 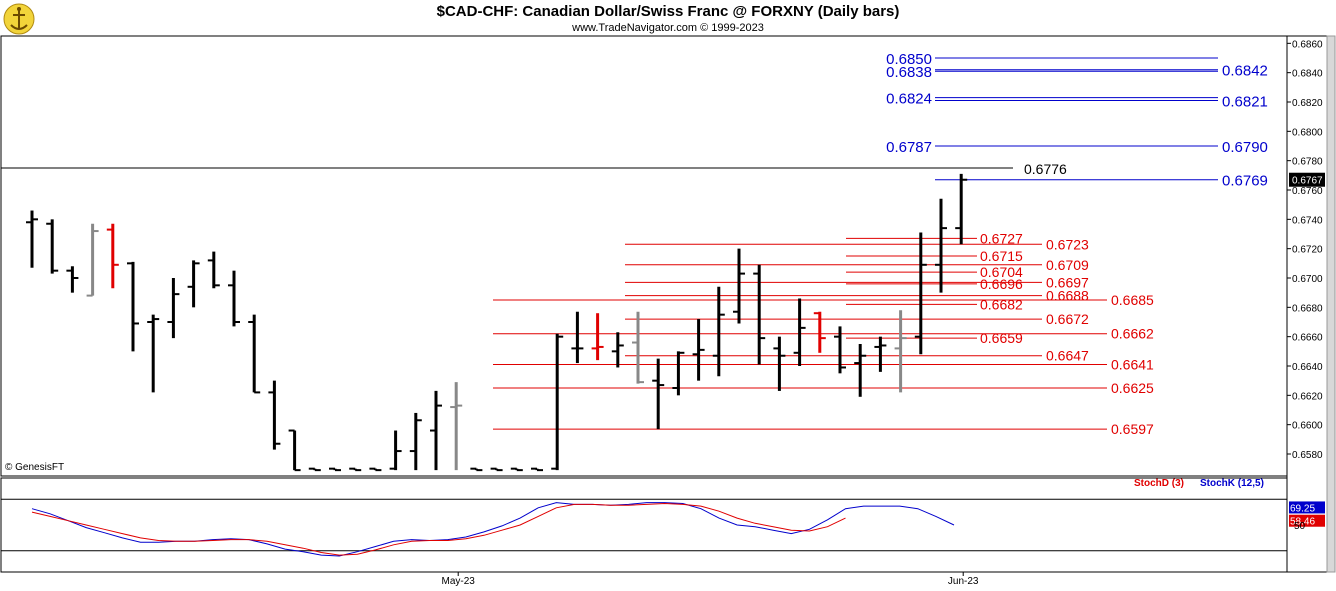 I want to click on red-level-label: 0.6682, so click(x=1001, y=304).